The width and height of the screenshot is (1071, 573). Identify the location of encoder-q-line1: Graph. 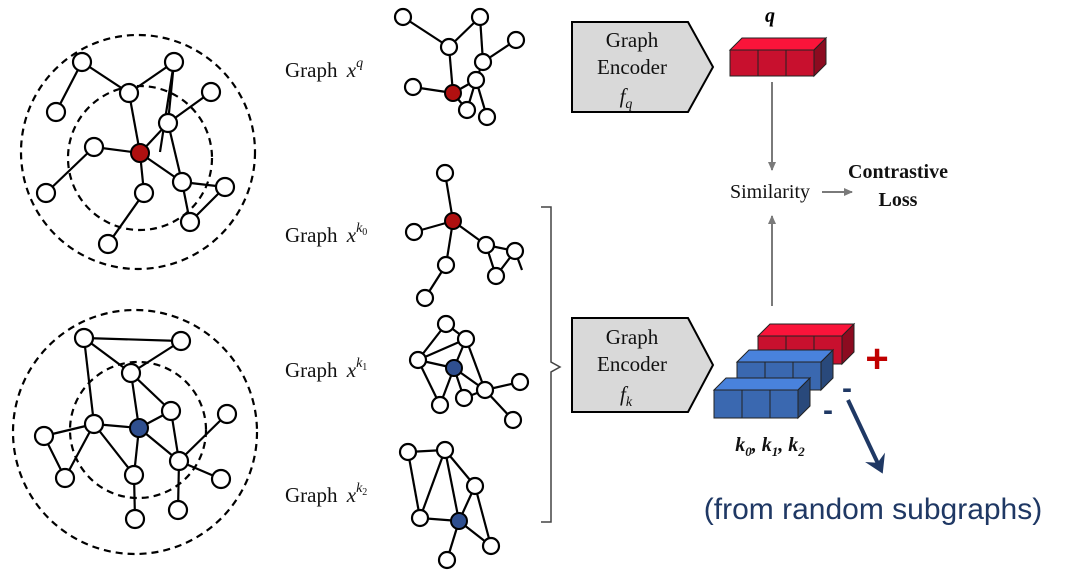
(632, 40).